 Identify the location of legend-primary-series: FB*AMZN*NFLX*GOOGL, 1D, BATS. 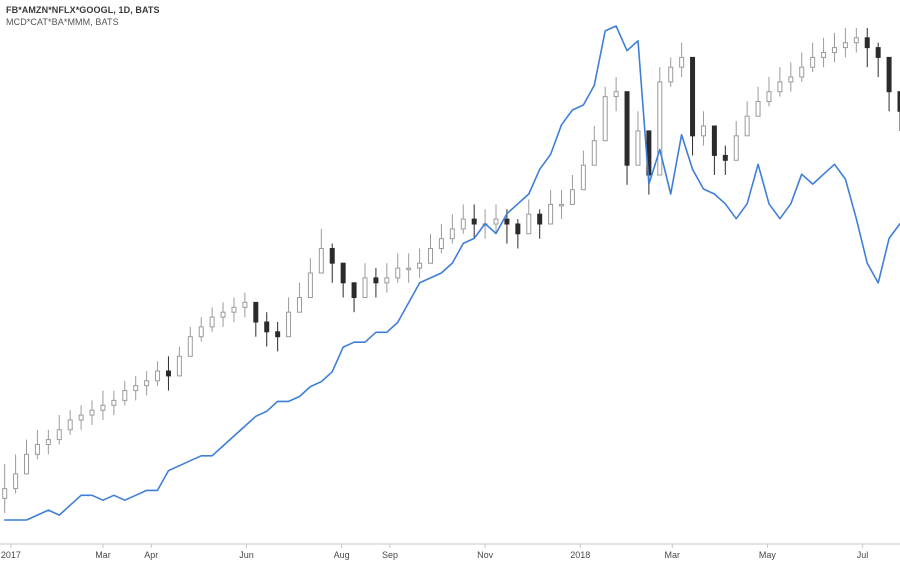
(83, 10).